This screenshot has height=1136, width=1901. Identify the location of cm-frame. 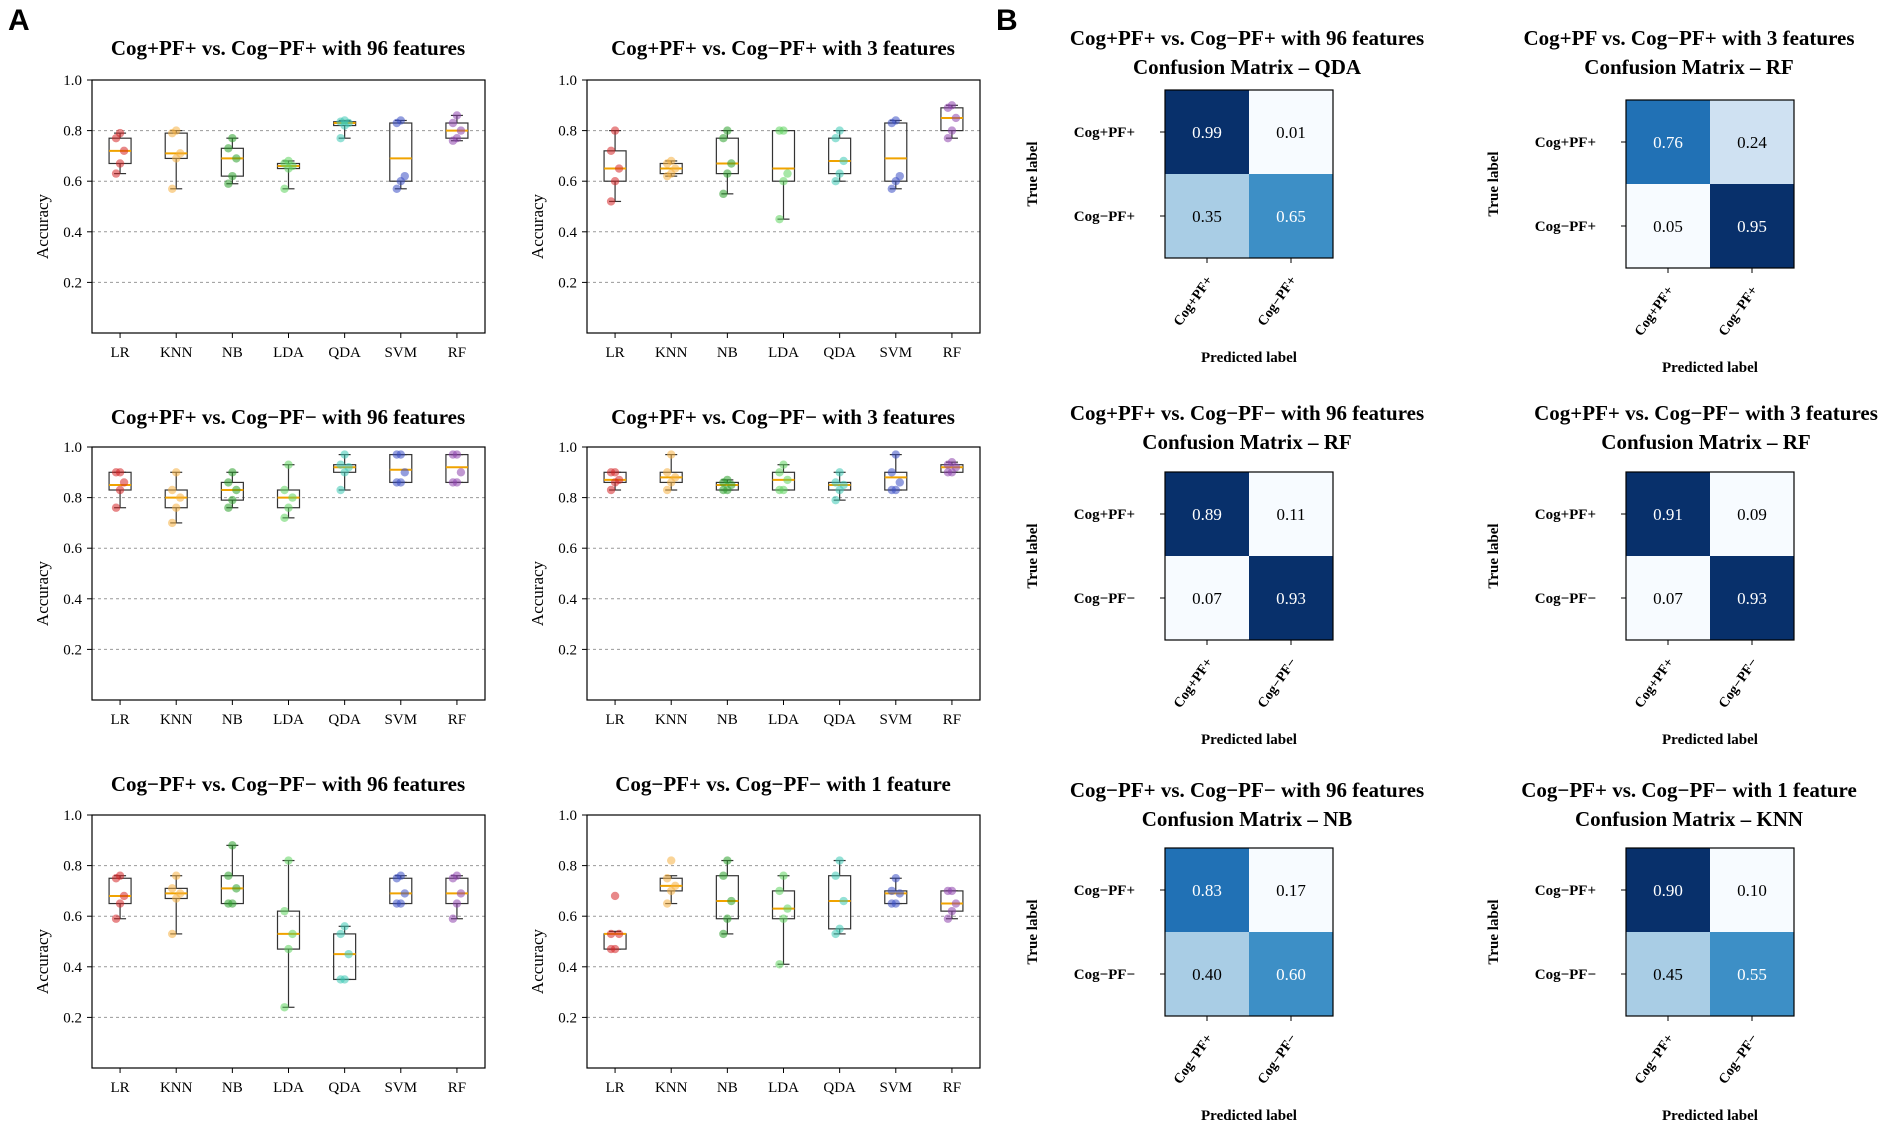
(1710, 932).